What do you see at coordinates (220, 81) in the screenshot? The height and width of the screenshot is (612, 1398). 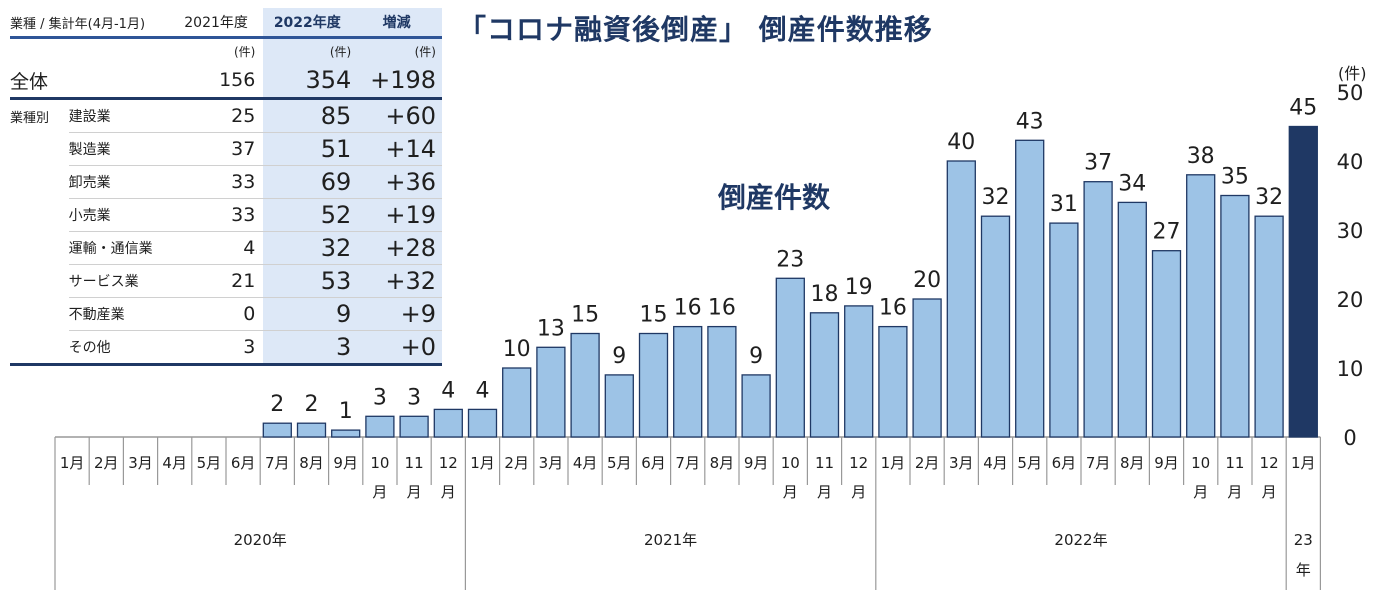 I see `total-2021: 156` at bounding box center [220, 81].